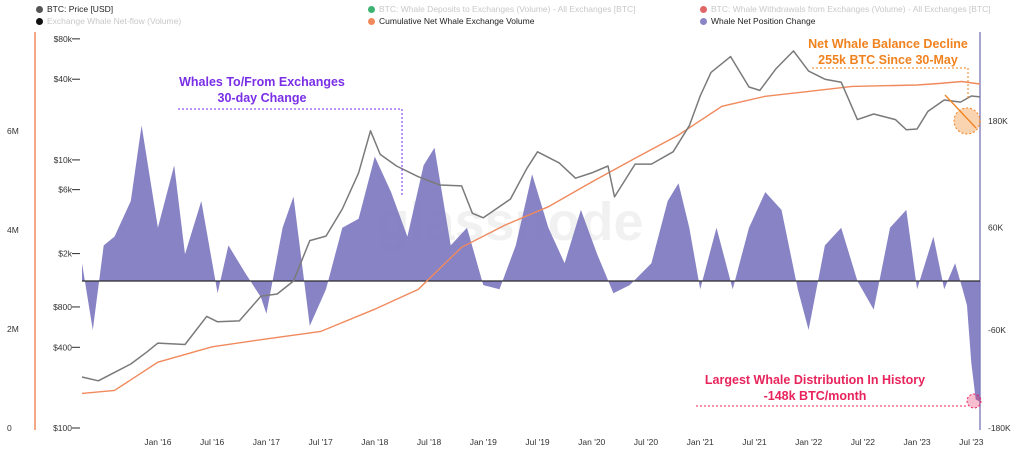 The height and width of the screenshot is (467, 1024). I want to click on annotation-balance-title: Net Whale Balance Decline, so click(888, 44).